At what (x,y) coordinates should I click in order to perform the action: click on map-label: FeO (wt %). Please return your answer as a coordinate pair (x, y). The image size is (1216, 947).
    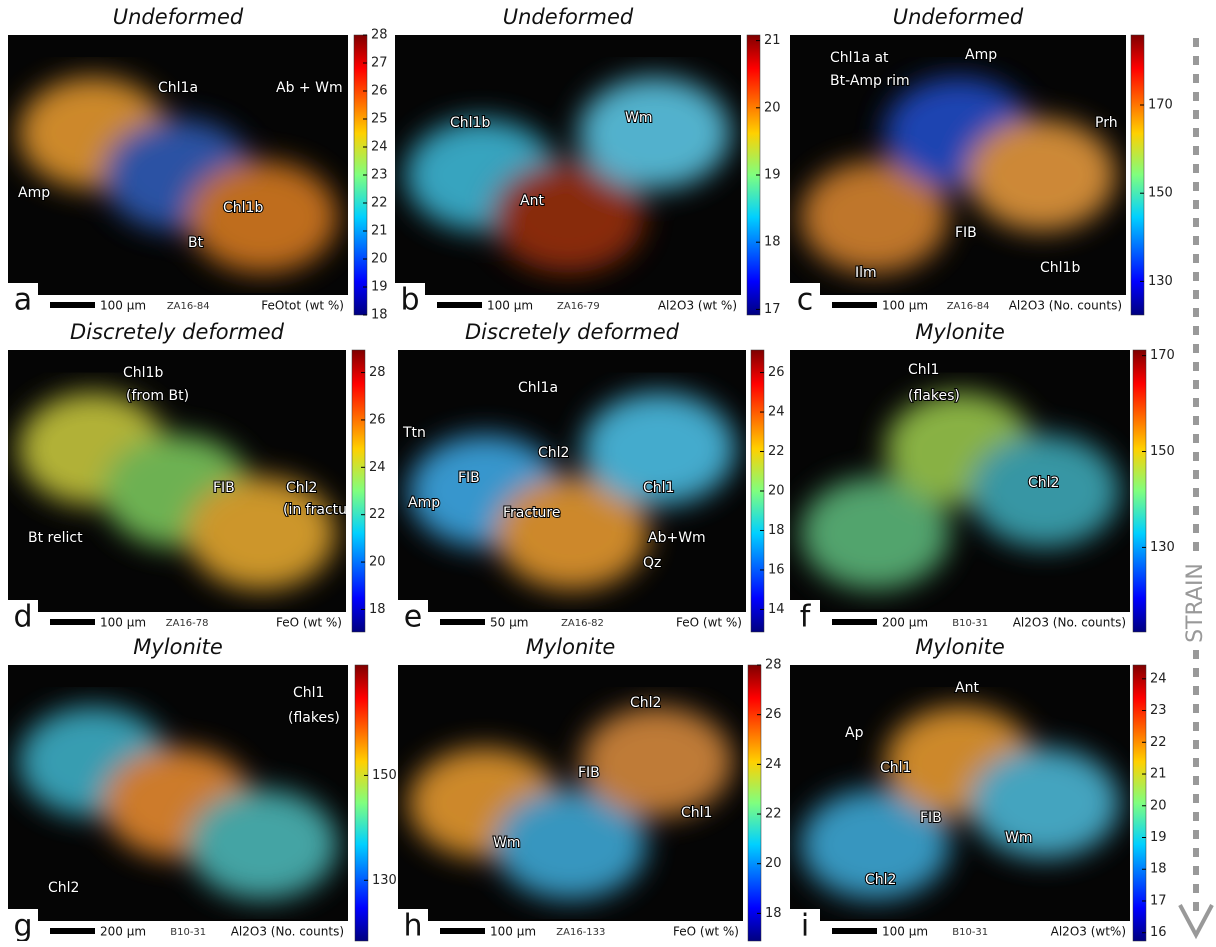
    Looking at the image, I should click on (309, 623).